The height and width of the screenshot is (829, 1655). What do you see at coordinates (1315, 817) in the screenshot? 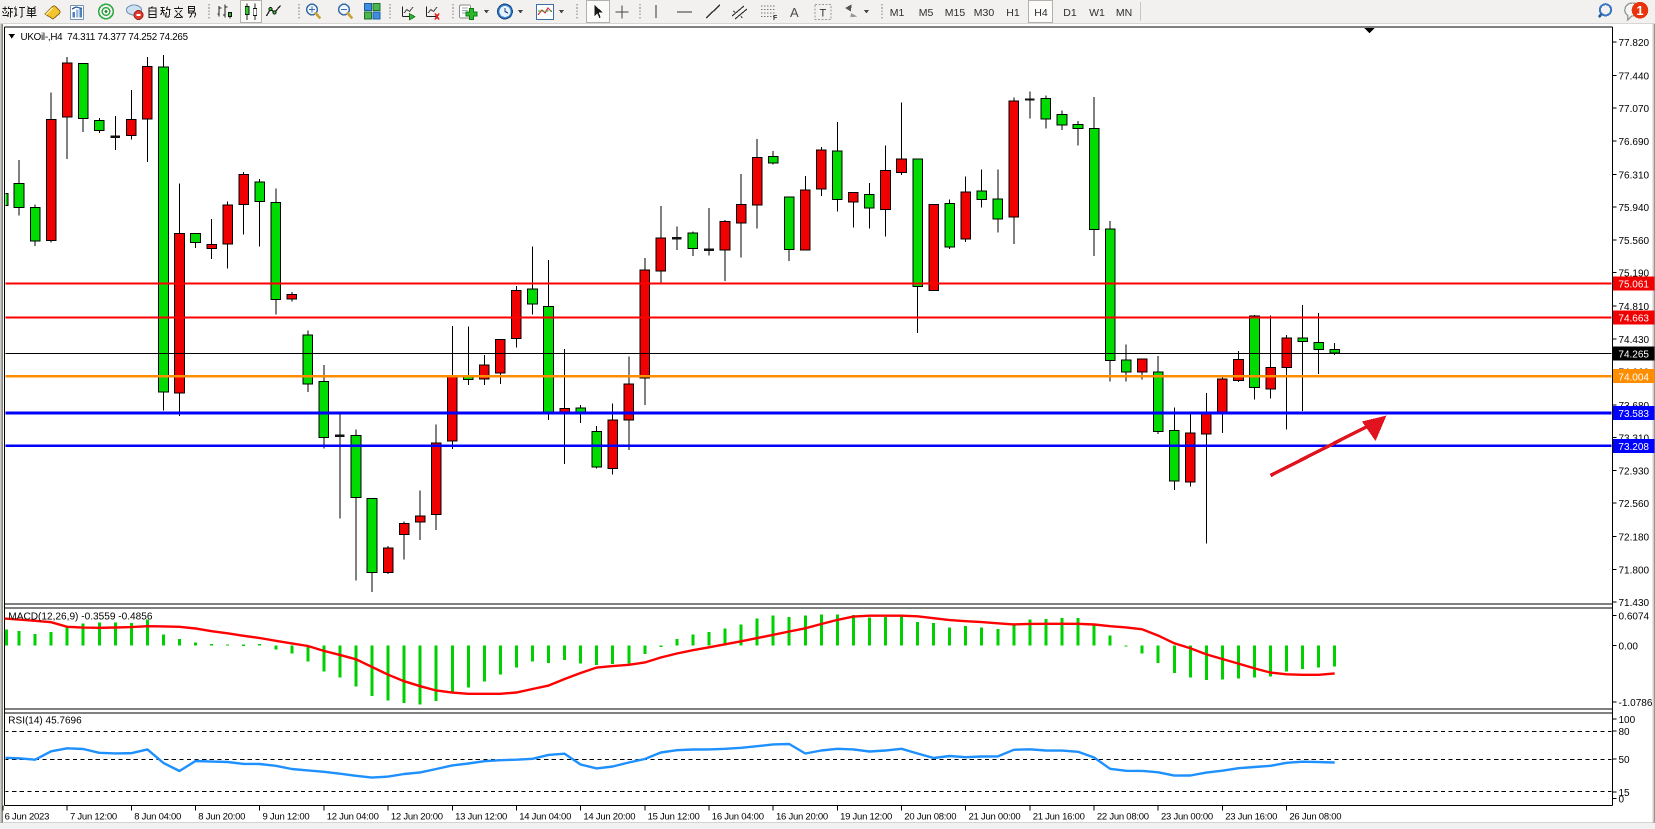
I see `svg-text: 26 Jun 08:00` at bounding box center [1315, 817].